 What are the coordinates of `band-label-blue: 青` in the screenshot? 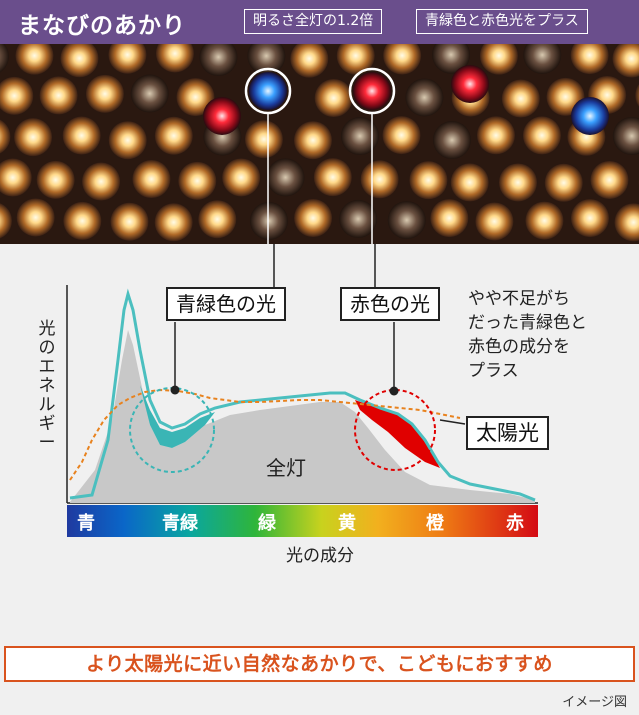 It's located at (86, 523).